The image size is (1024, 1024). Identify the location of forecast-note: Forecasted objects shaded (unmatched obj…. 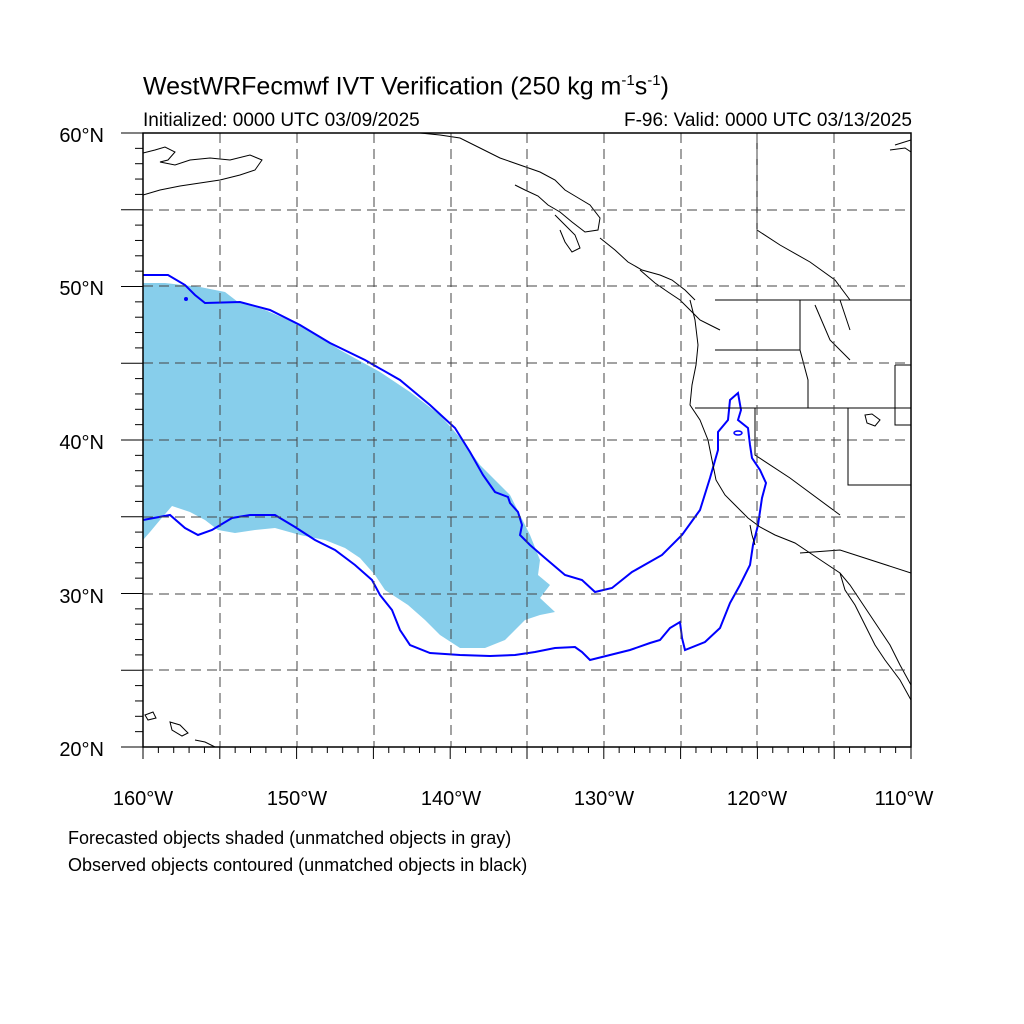
(290, 838).